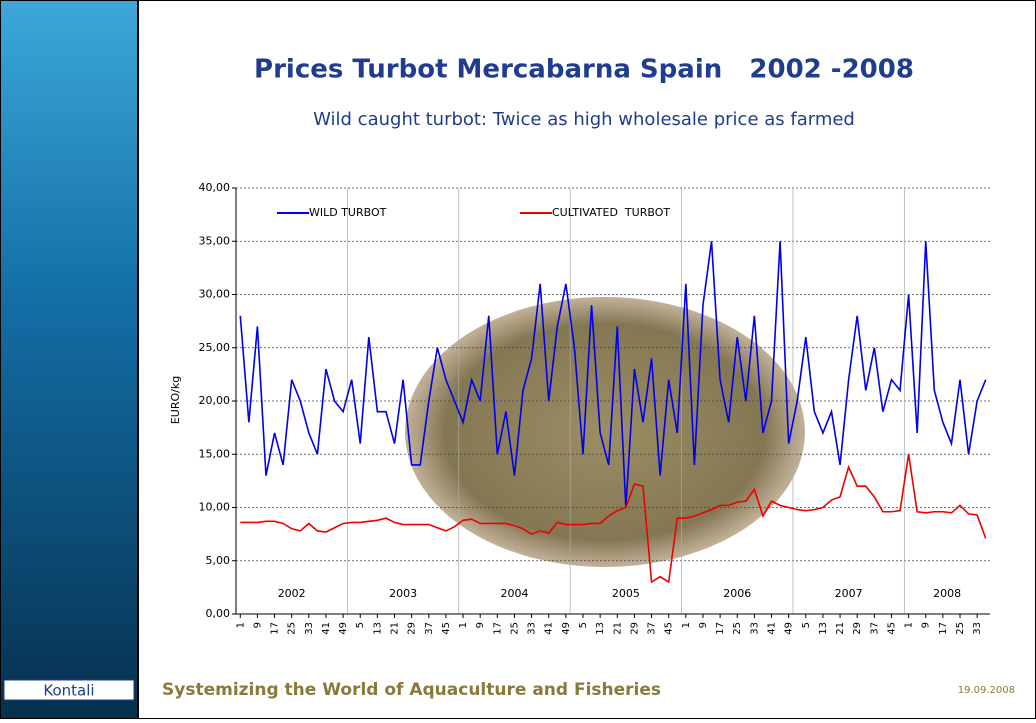 The width and height of the screenshot is (1036, 723). Describe the element at coordinates (348, 212) in the screenshot. I see `legend-label: WILD TURBOT` at that location.